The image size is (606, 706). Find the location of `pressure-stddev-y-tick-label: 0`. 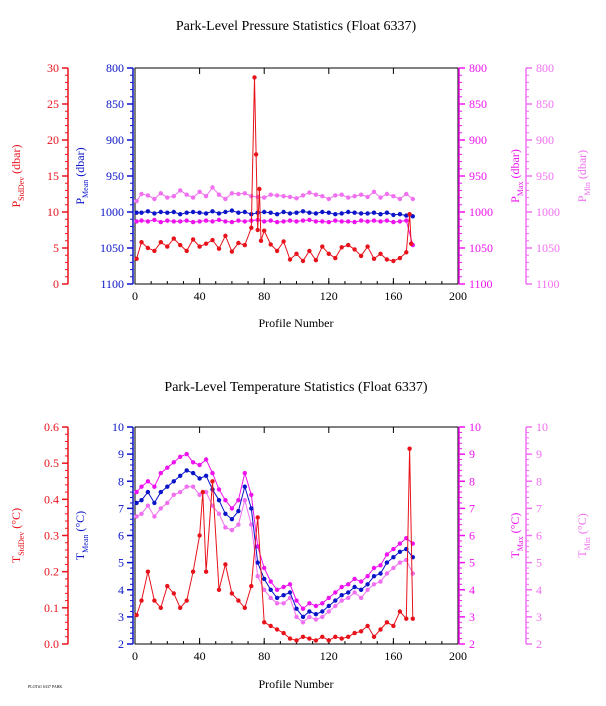

pressure-stddev-y-tick-label: 0 is located at coordinates (56, 284).